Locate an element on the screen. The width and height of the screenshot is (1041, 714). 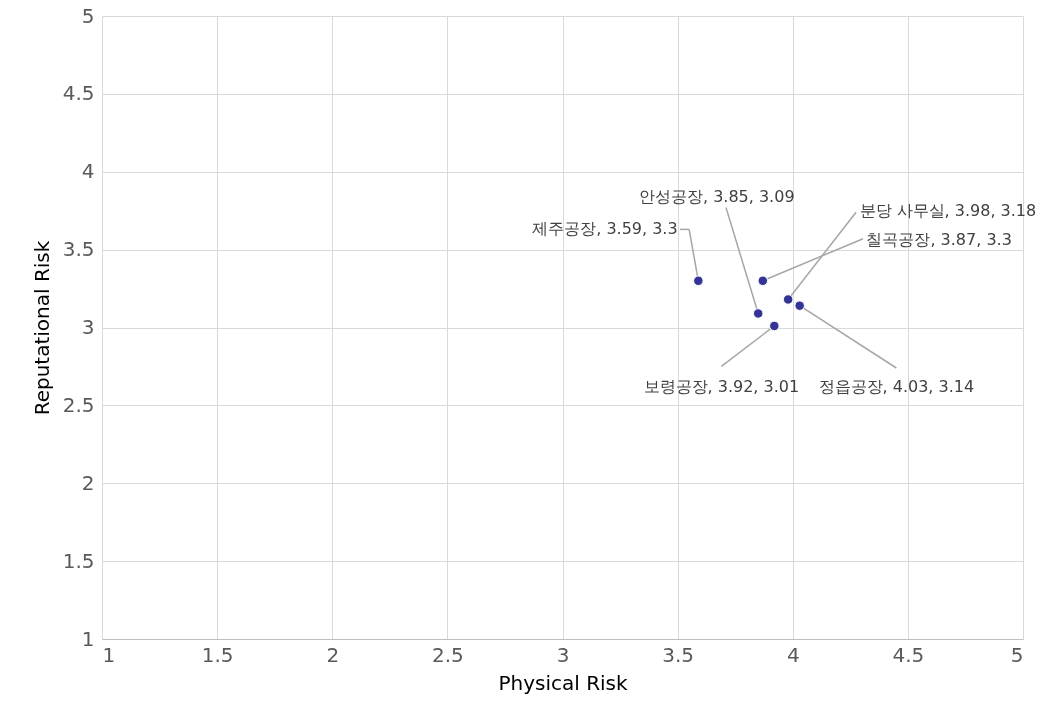
annotation: 보령공장, 3.92, 3.01 is located at coordinates (721, 386).